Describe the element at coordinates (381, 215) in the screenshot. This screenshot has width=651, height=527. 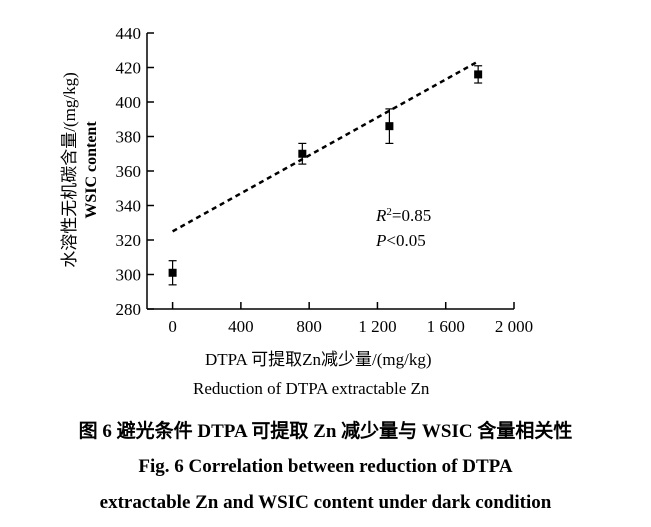
I see `r-symbol: R` at that location.